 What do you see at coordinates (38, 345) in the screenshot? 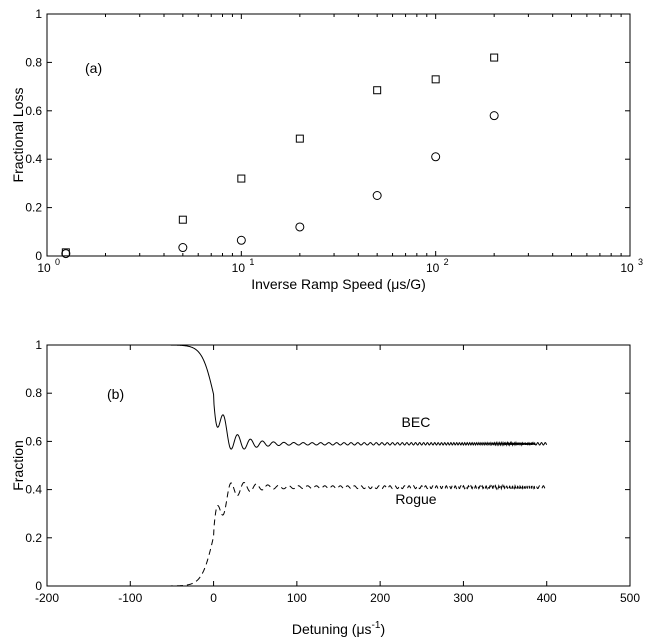
I see `y-tick-label-b: 1` at bounding box center [38, 345].